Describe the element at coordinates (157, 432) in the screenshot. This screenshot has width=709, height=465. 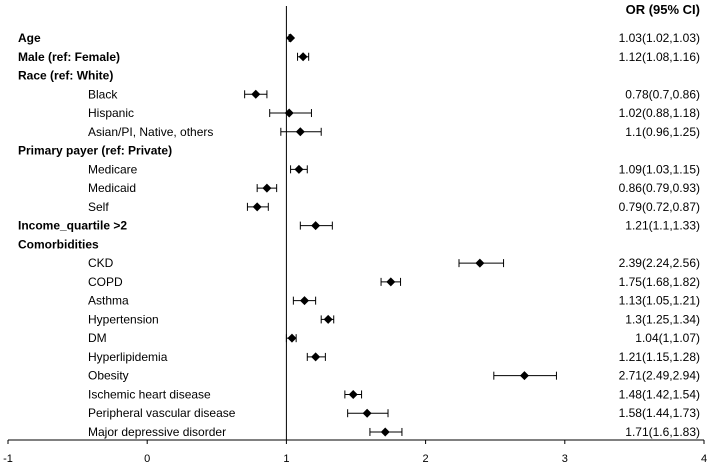
I see `row-label: Major depressive disorder` at that location.